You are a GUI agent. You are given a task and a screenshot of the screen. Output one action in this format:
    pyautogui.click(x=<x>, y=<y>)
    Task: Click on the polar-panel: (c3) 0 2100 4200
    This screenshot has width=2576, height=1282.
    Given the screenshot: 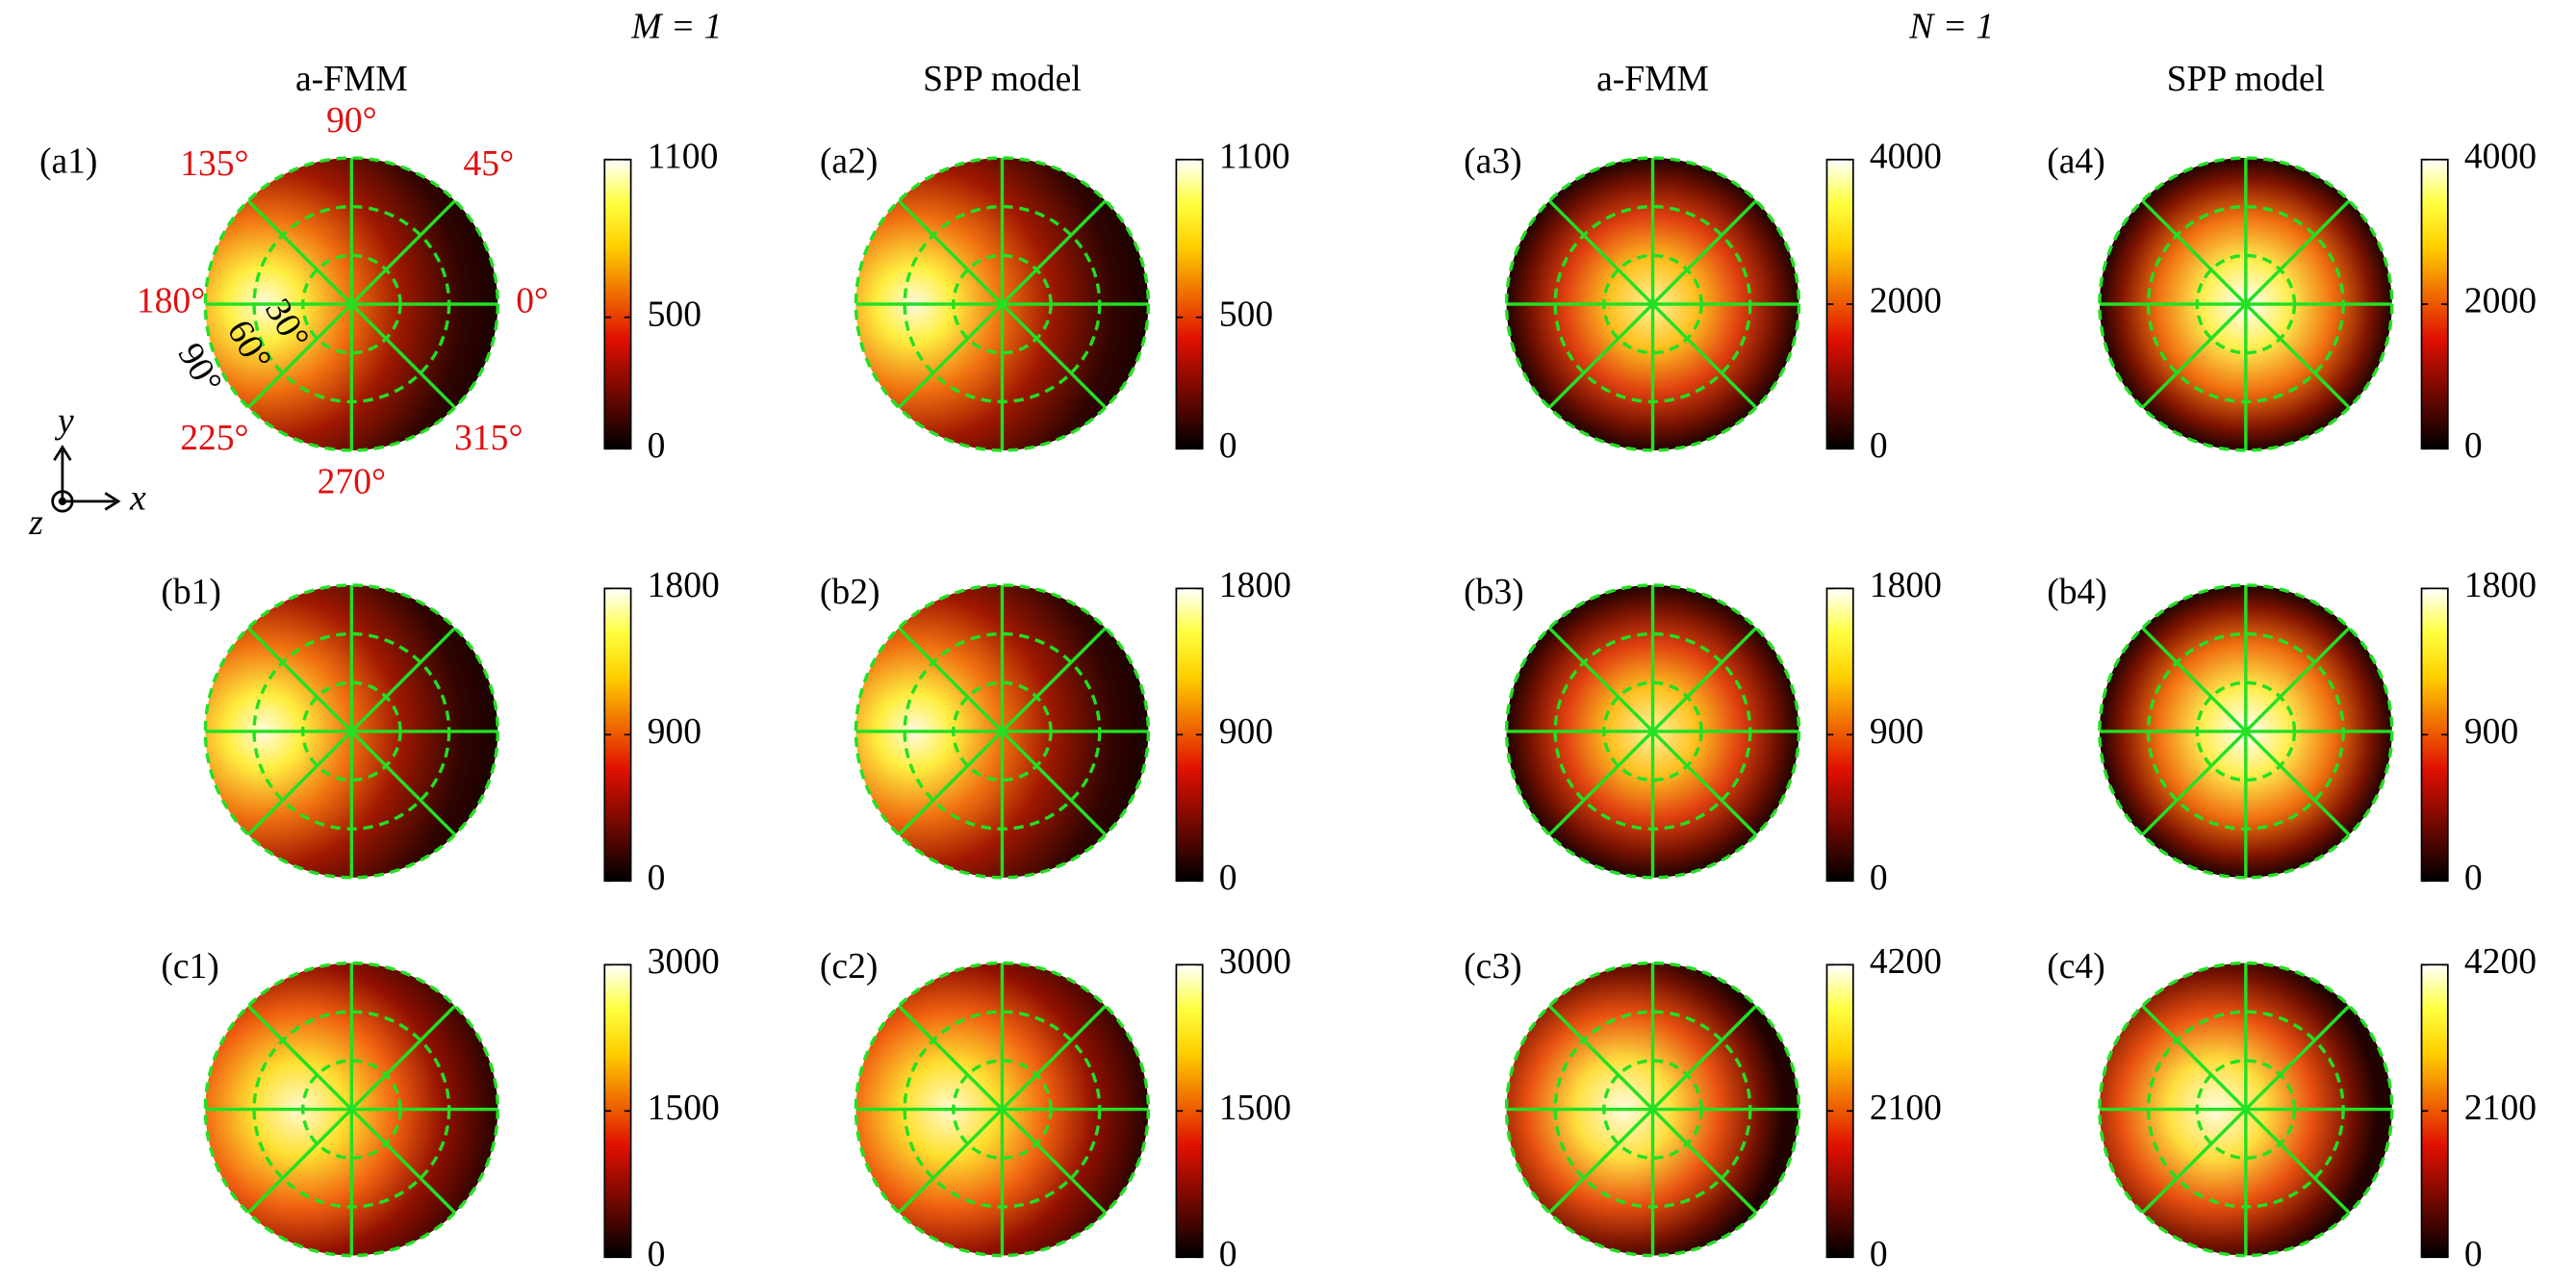 What is the action you would take?
    pyautogui.click(x=1703, y=1108)
    